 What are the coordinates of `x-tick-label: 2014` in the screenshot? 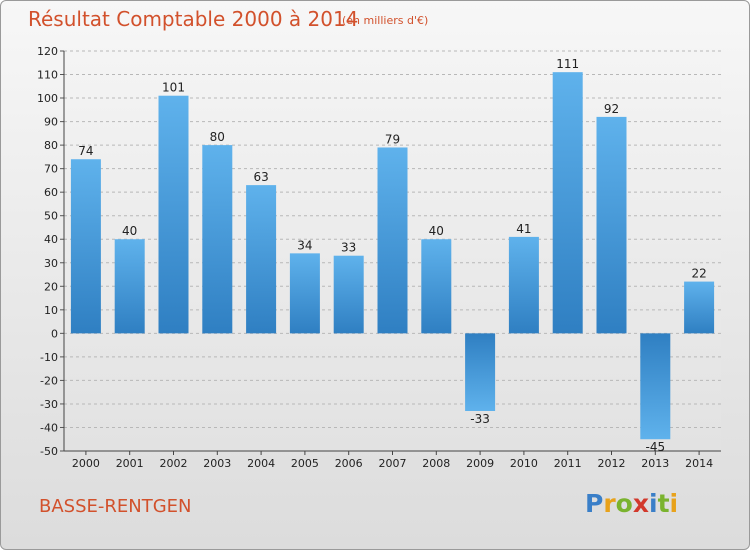 It's located at (699, 463).